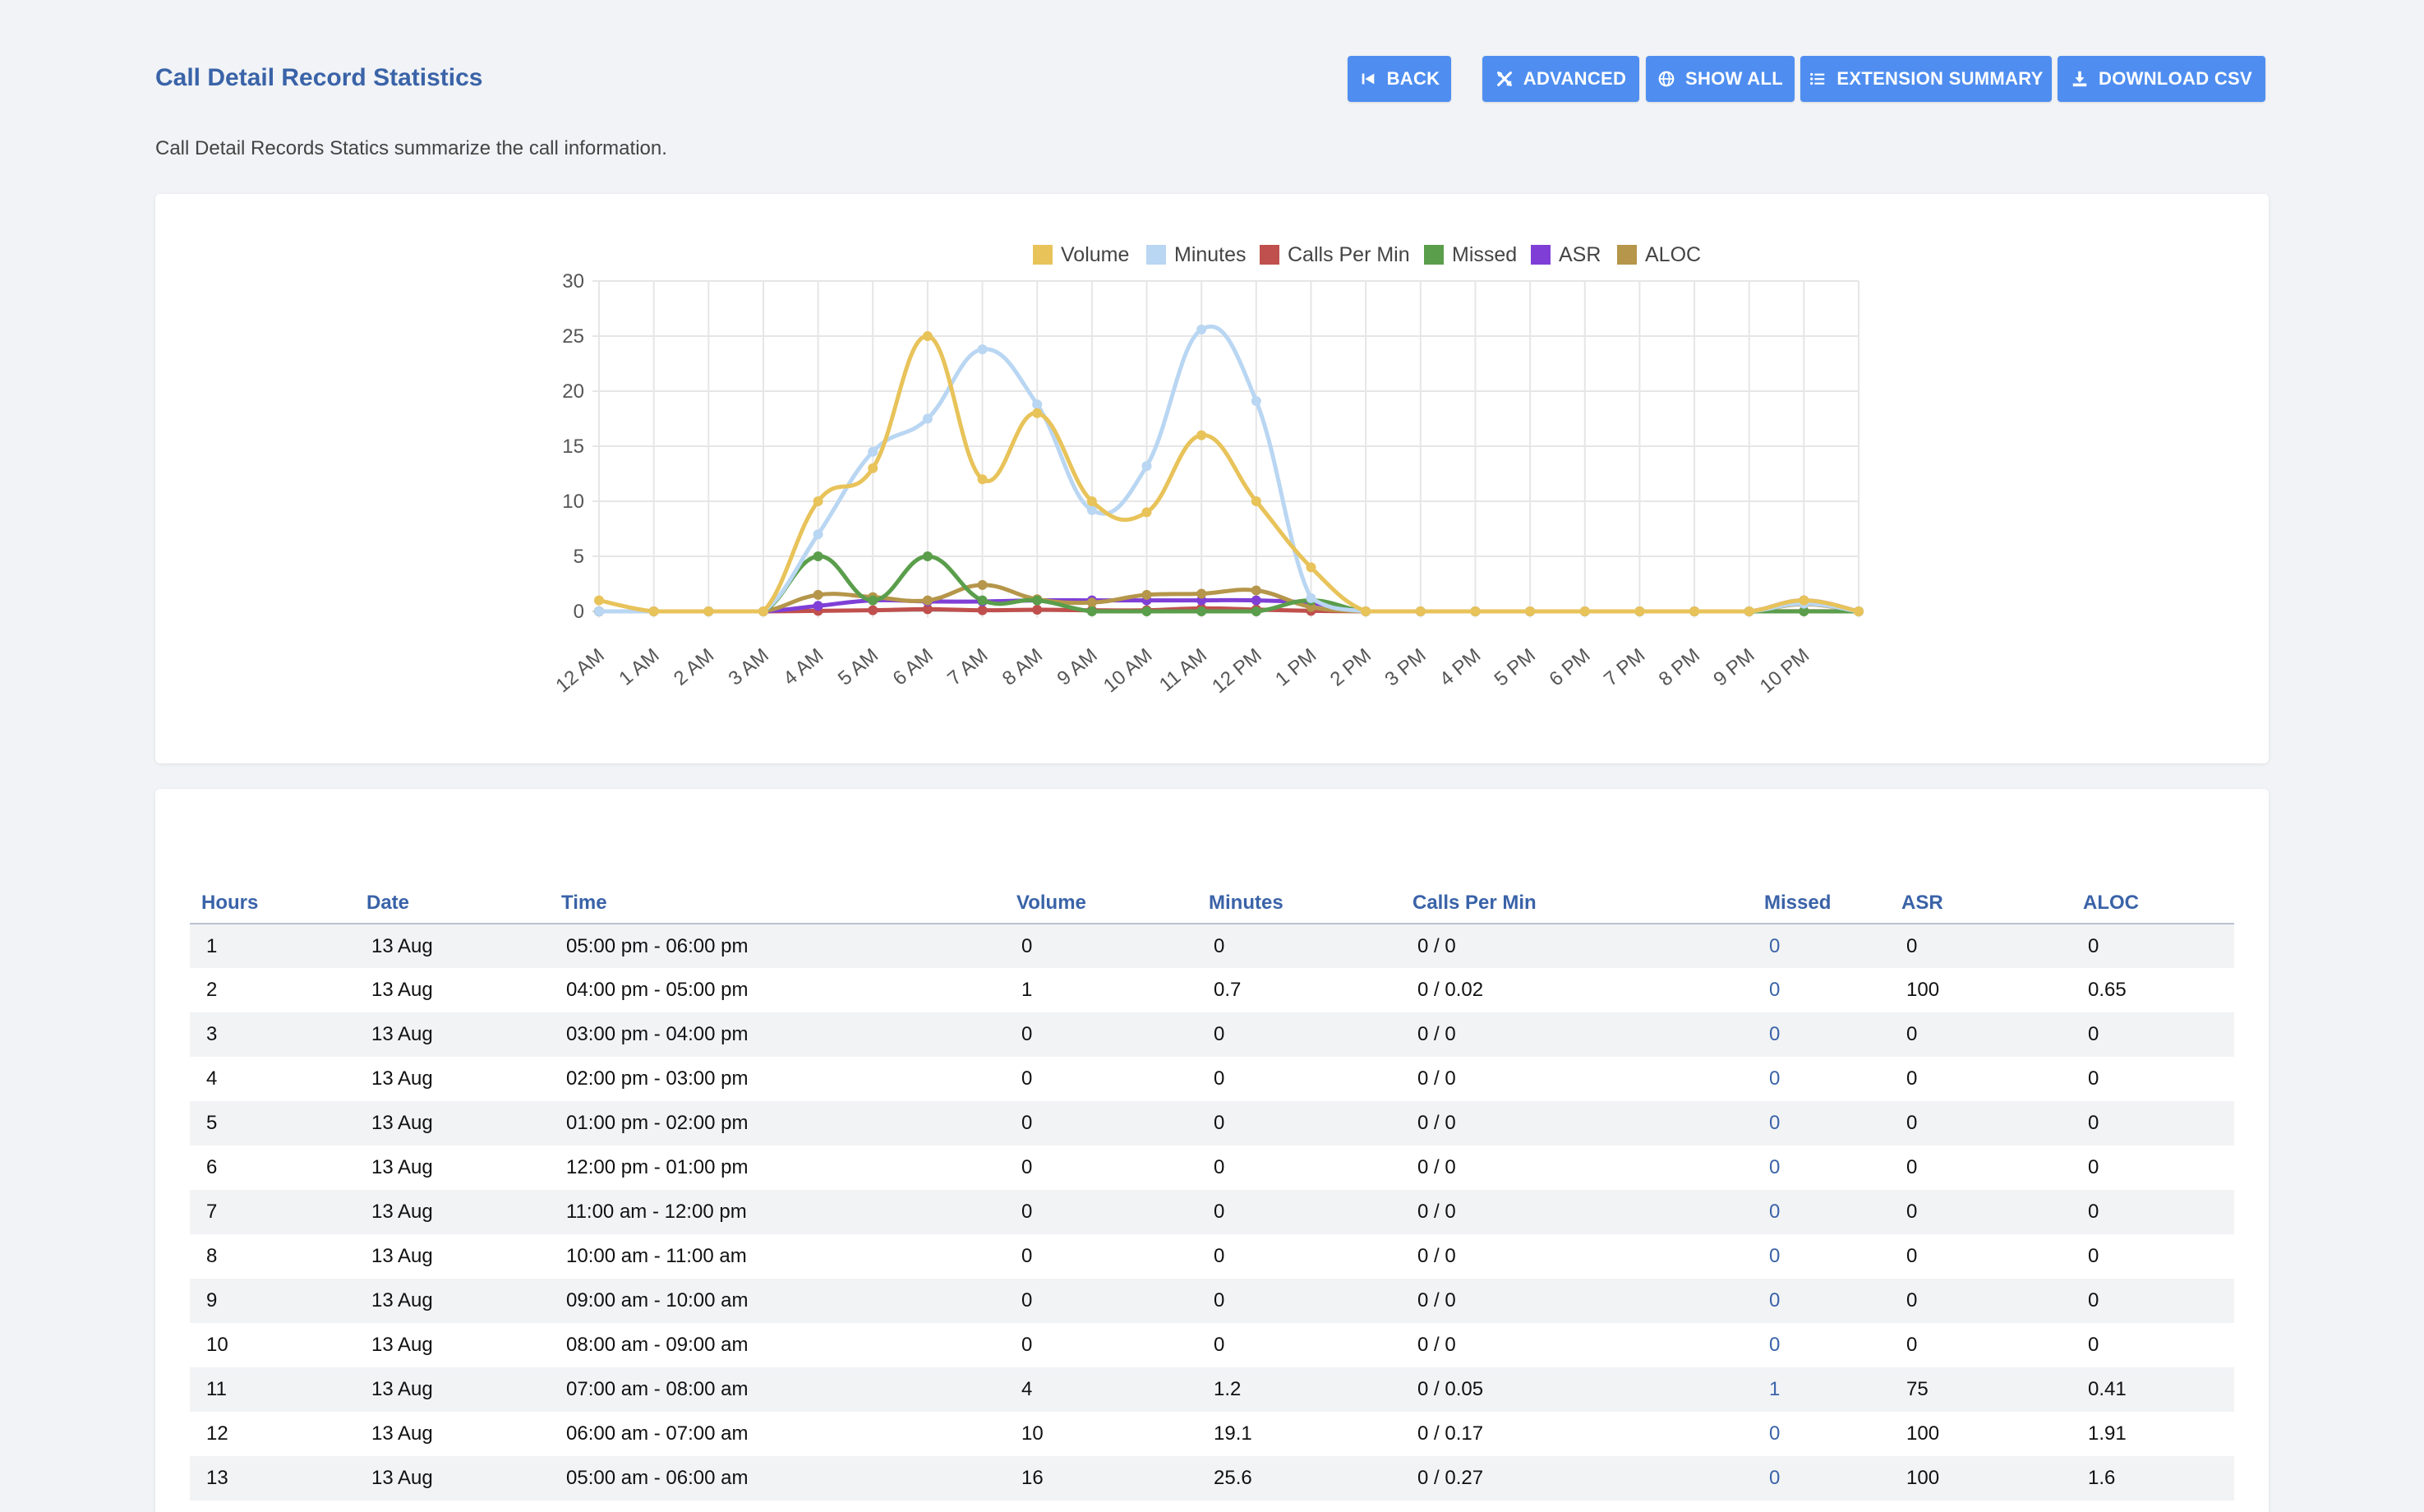 This screenshot has height=1512, width=2424. What do you see at coordinates (2152, 1478) in the screenshot?
I see `table-cell: 1.6` at bounding box center [2152, 1478].